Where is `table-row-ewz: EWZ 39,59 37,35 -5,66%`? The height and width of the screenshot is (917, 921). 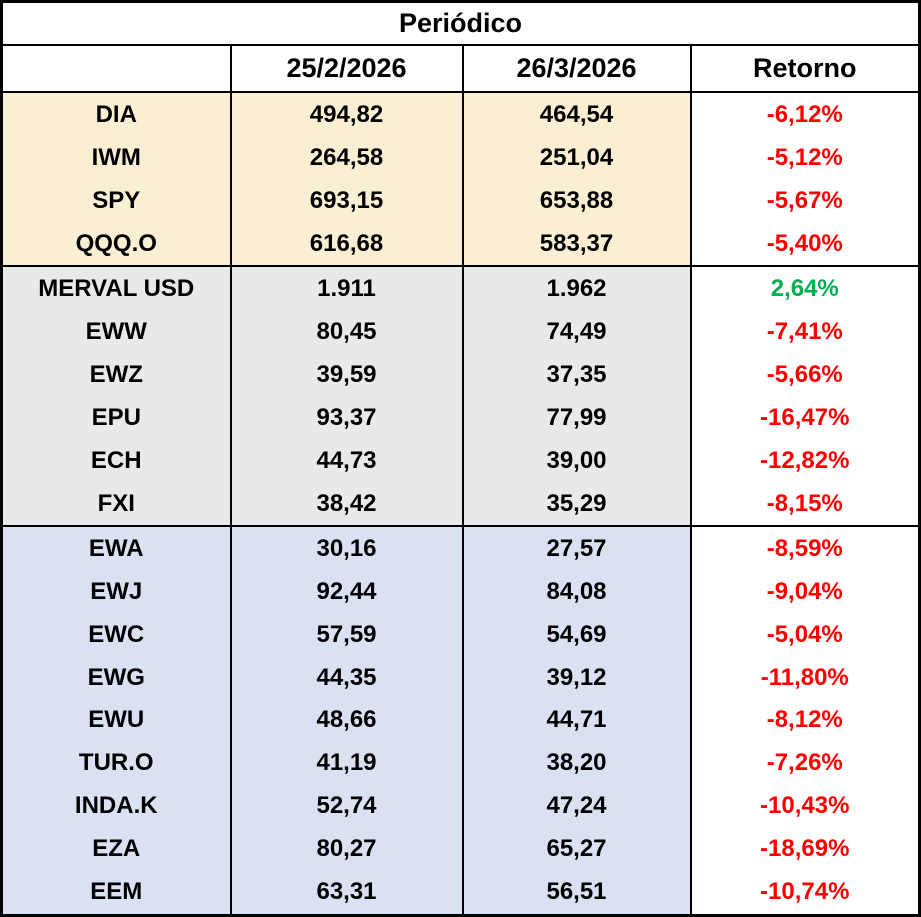 table-row-ewz: EWZ 39,59 37,35 -5,66% is located at coordinates (460, 375).